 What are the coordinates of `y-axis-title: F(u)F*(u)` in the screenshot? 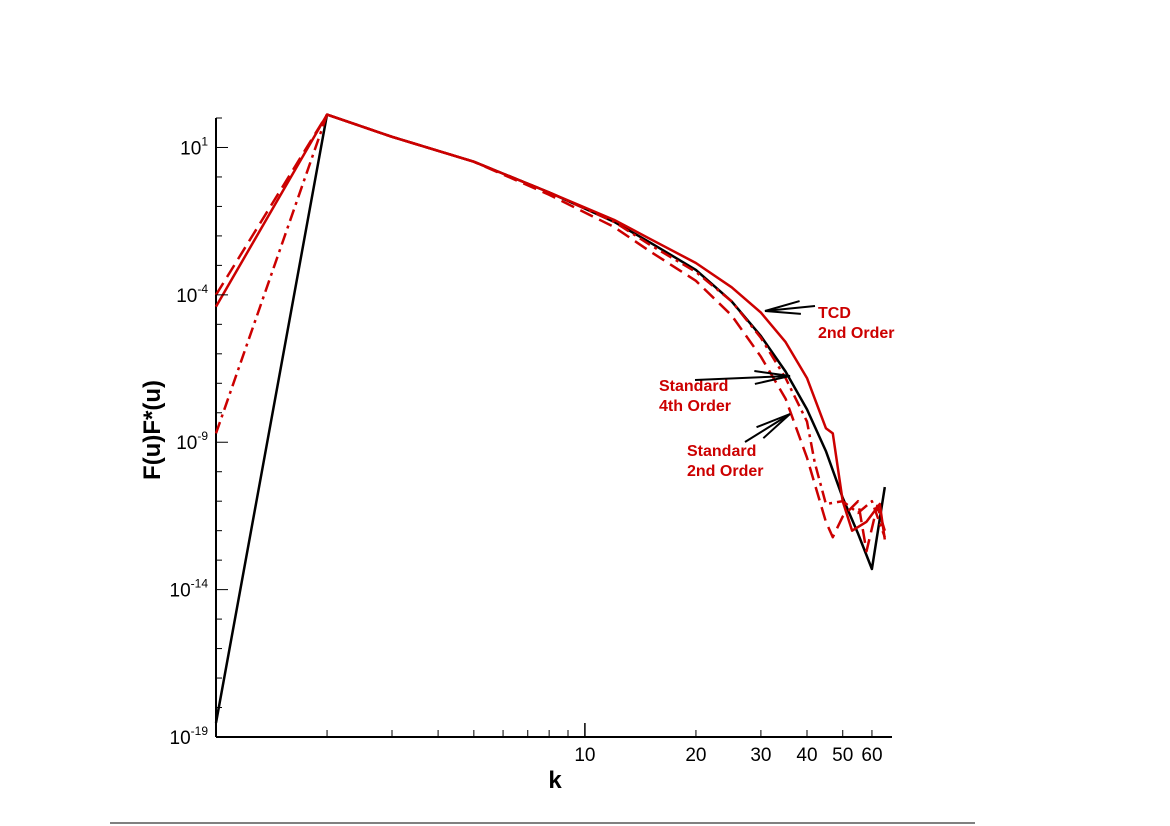 It's located at (152, 430).